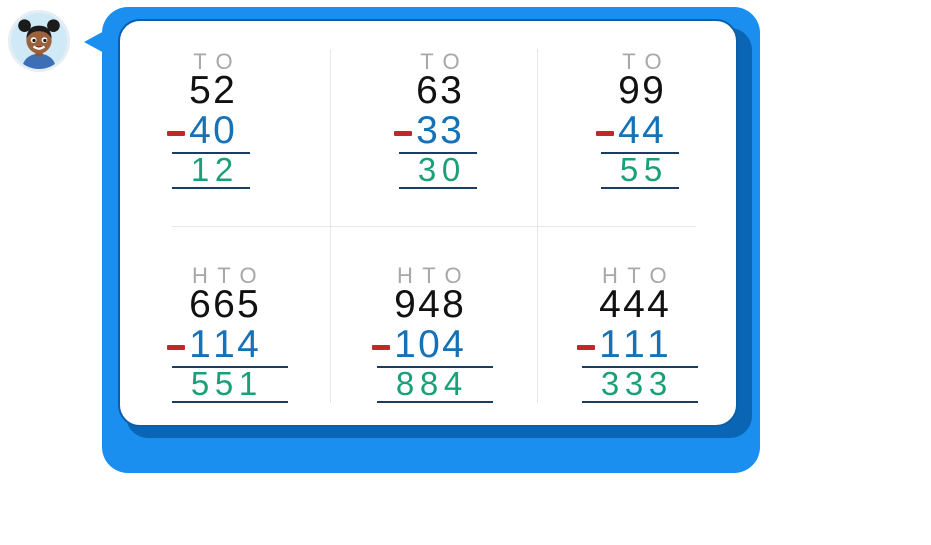  What do you see at coordinates (212, 170) in the screenshot?
I see `difference: 1 2` at bounding box center [212, 170].